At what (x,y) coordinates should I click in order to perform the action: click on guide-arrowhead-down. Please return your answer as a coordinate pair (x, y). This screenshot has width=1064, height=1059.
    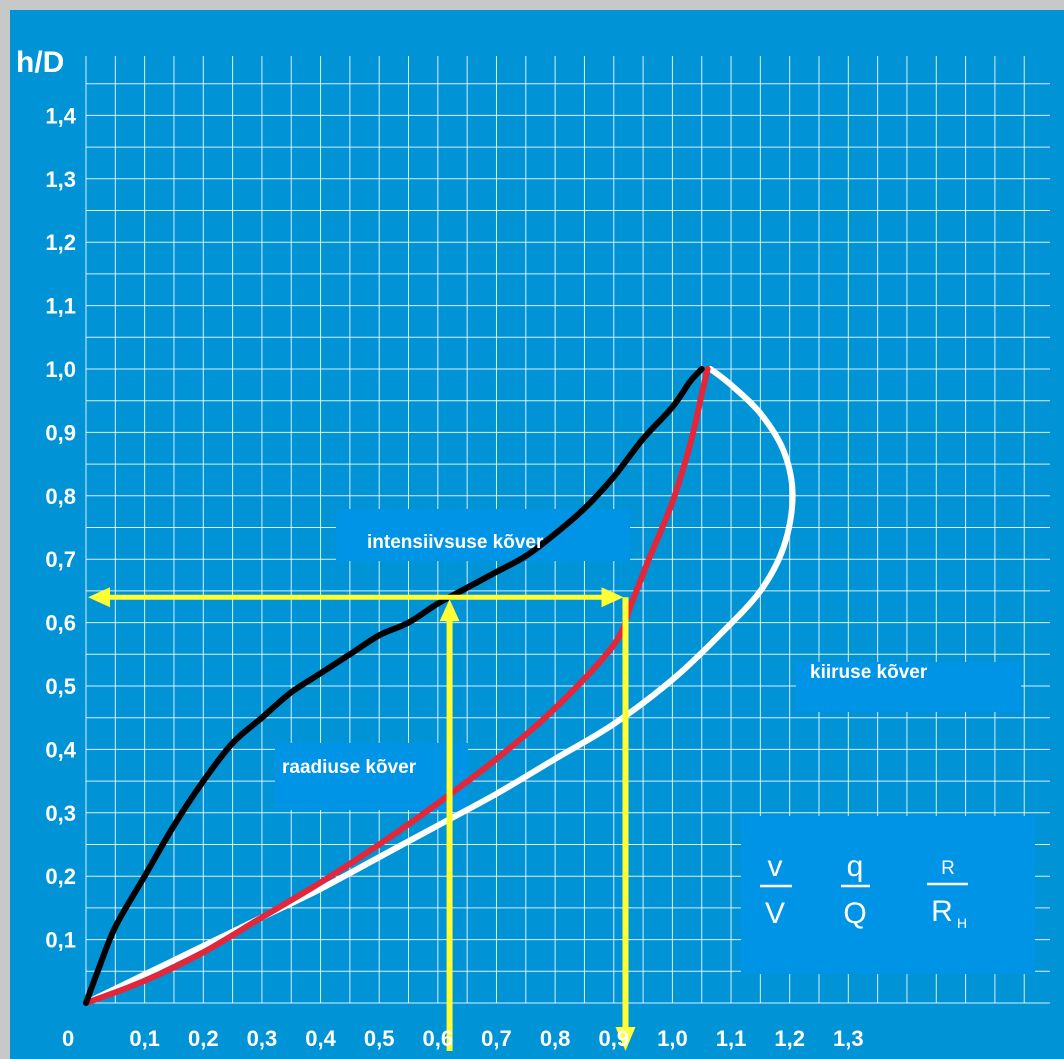
    Looking at the image, I should click on (625, 1039).